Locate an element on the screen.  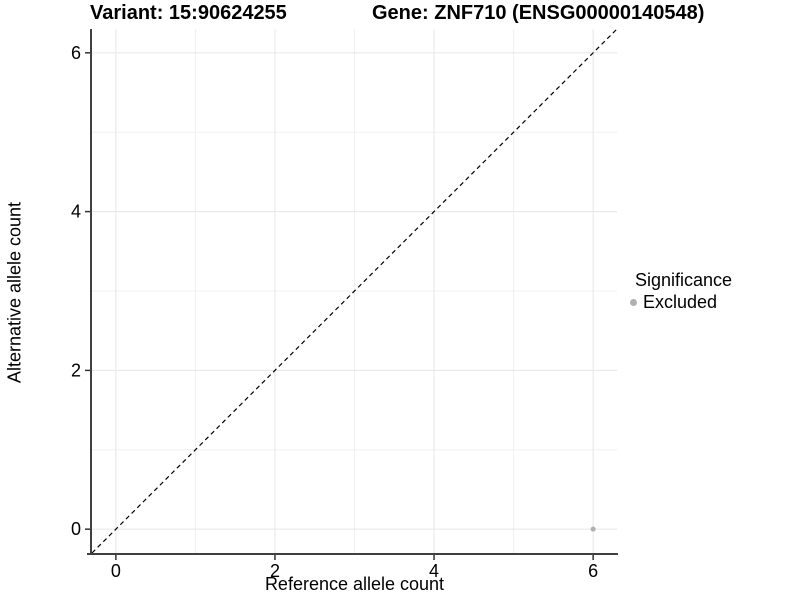
legend-item-excluded: Excluded is located at coordinates (681, 302).